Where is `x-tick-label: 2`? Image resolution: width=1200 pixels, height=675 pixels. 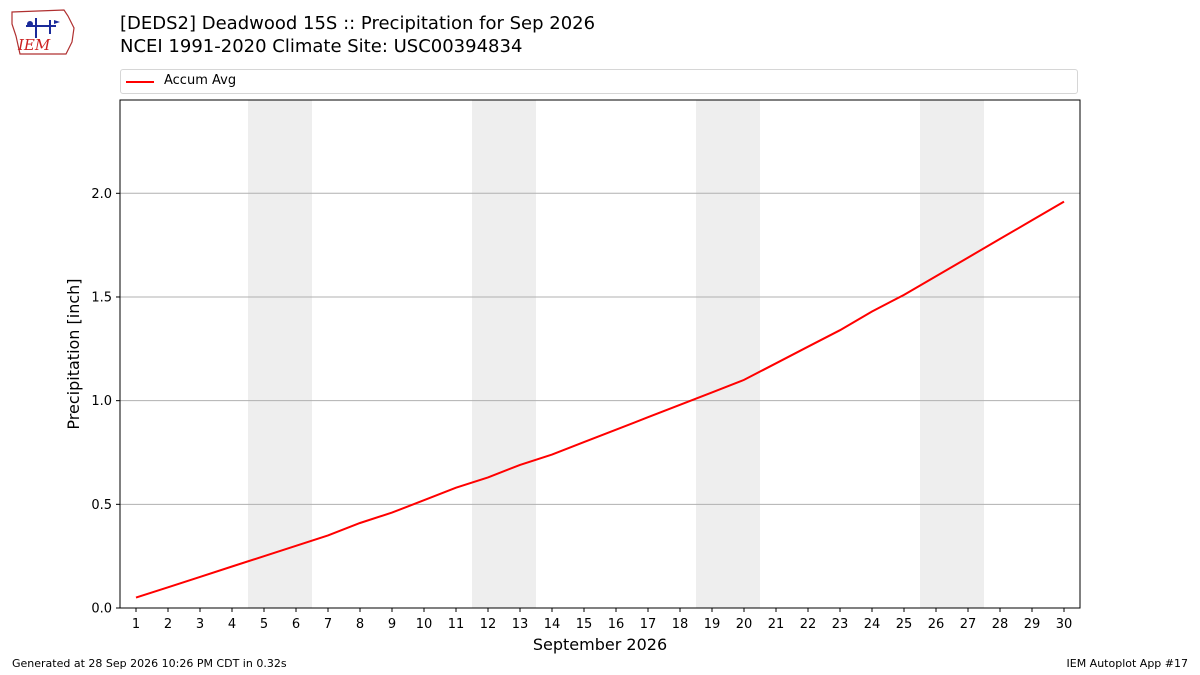
x-tick-label: 2 is located at coordinates (168, 624).